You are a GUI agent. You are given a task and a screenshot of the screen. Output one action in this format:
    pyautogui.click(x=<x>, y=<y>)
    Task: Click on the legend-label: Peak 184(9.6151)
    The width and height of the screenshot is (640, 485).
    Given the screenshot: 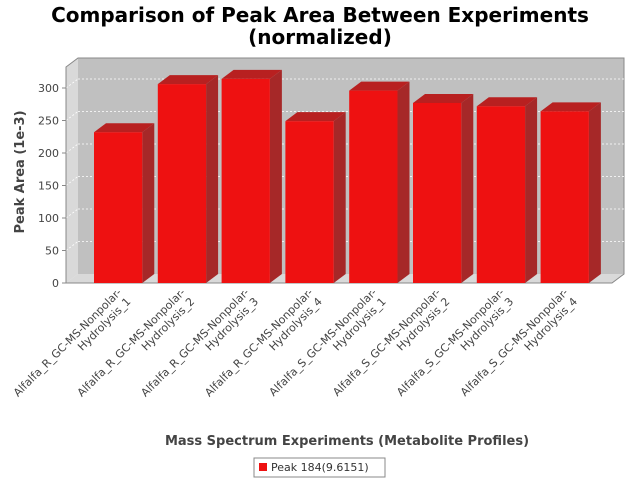 What is the action you would take?
    pyautogui.click(x=320, y=467)
    